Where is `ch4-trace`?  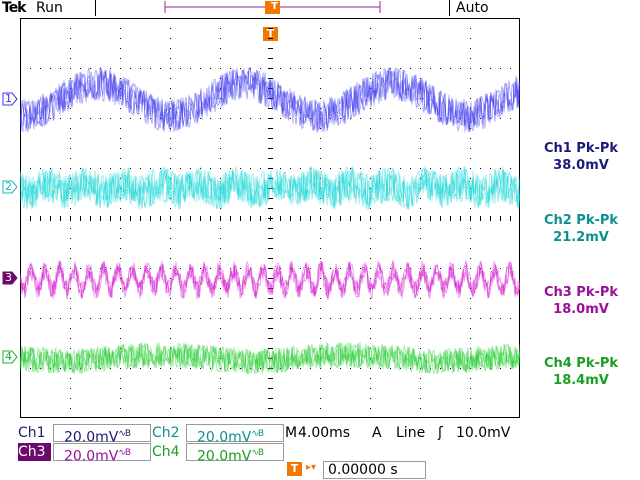 ch4-trace is located at coordinates (270, 359).